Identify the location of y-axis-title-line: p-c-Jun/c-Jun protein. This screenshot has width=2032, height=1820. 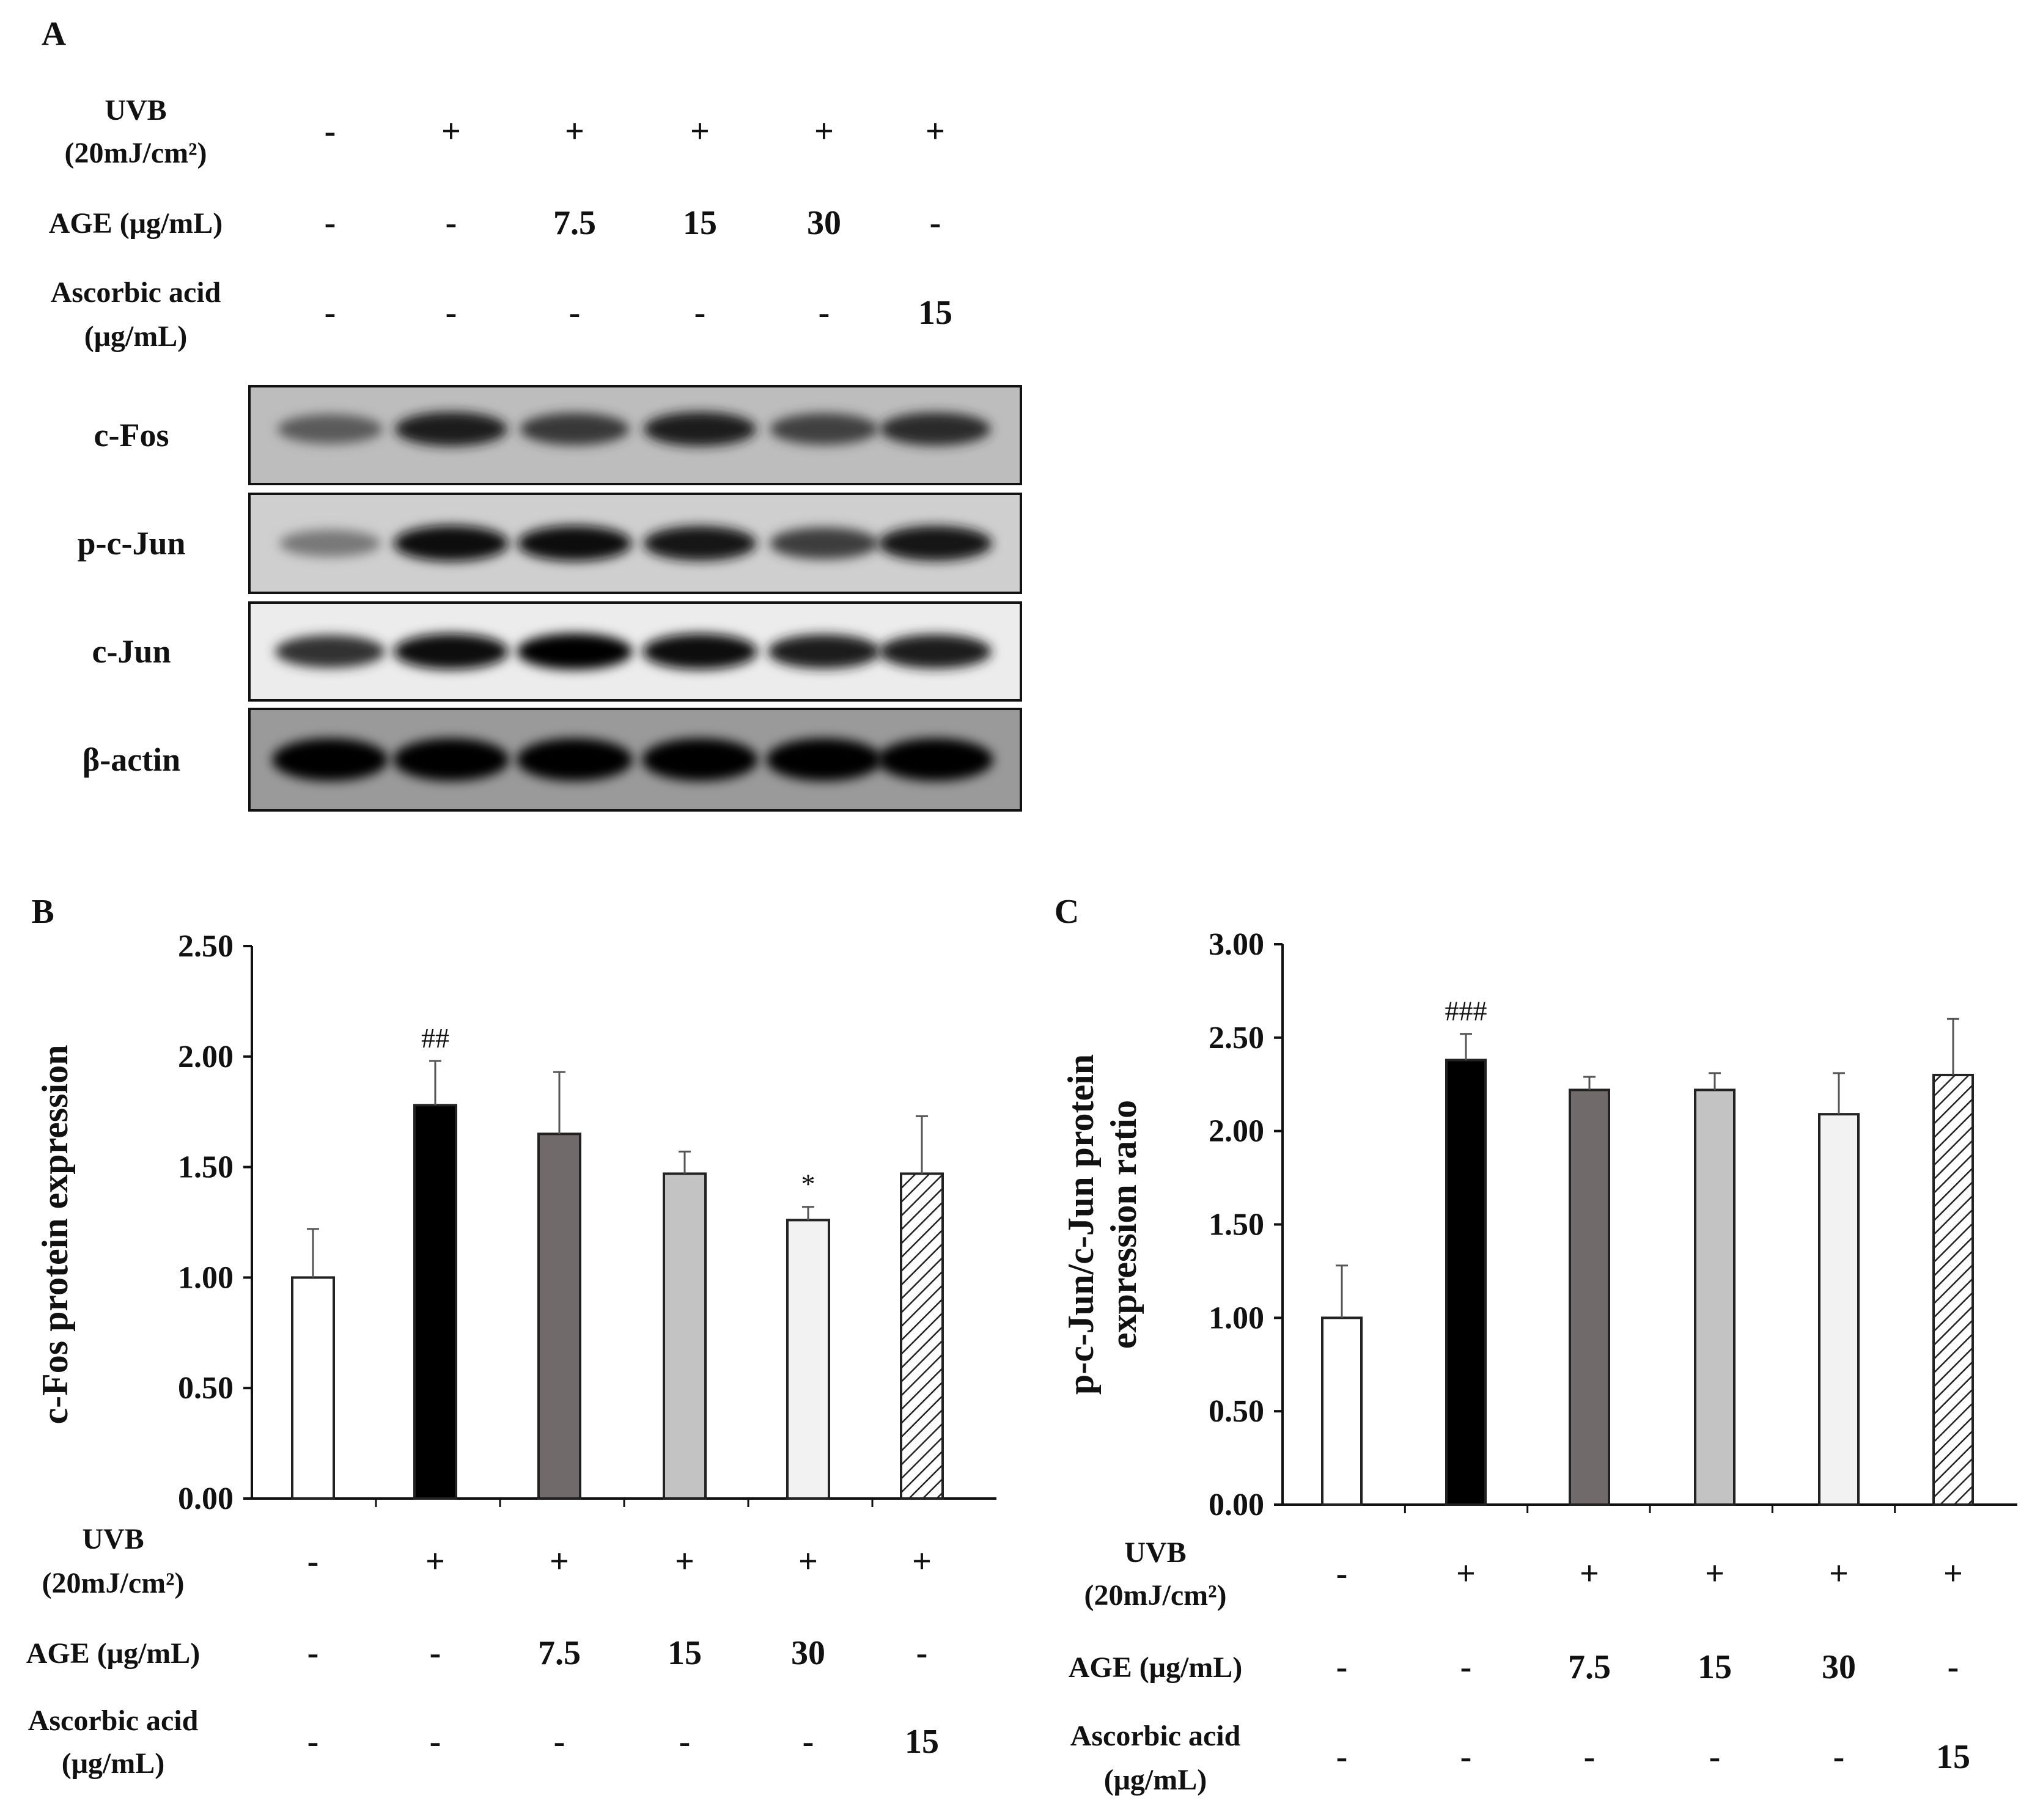
(1081, 1224).